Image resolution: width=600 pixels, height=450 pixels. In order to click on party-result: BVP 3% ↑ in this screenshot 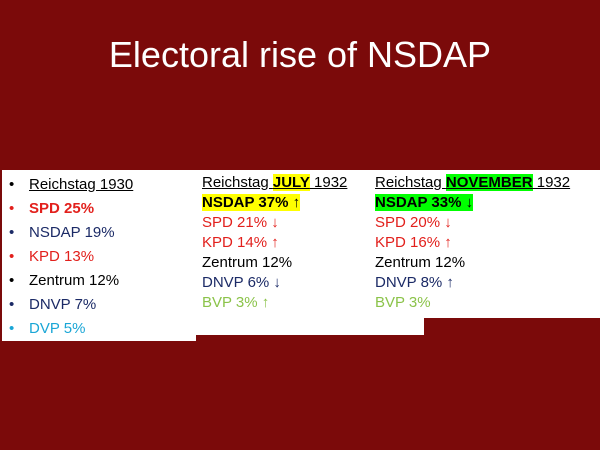, I will do `click(236, 302)`.